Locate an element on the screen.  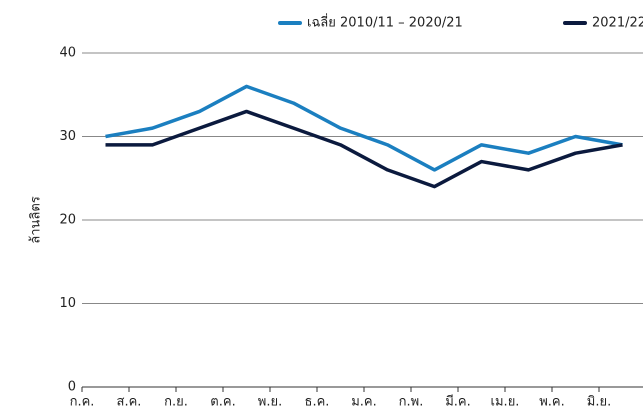
y-tick-label: 40 is located at coordinates (67, 53).